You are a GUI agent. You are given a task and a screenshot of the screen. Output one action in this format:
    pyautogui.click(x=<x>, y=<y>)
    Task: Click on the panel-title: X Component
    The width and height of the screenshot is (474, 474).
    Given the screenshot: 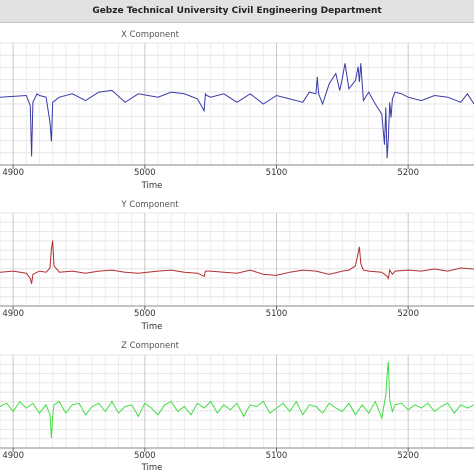 What is the action you would take?
    pyautogui.click(x=150, y=35)
    